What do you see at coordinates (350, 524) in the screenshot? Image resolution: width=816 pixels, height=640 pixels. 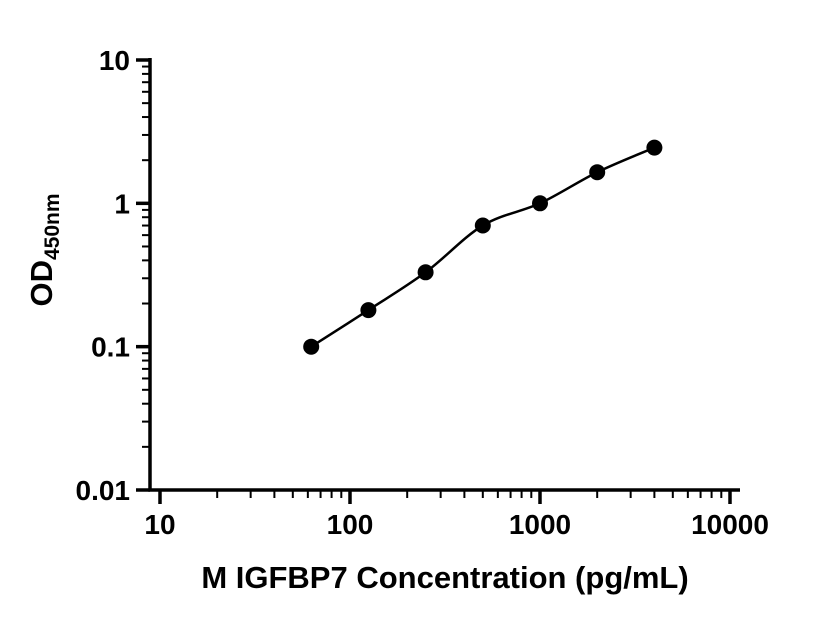 I see `x-tick-label: 100` at bounding box center [350, 524].